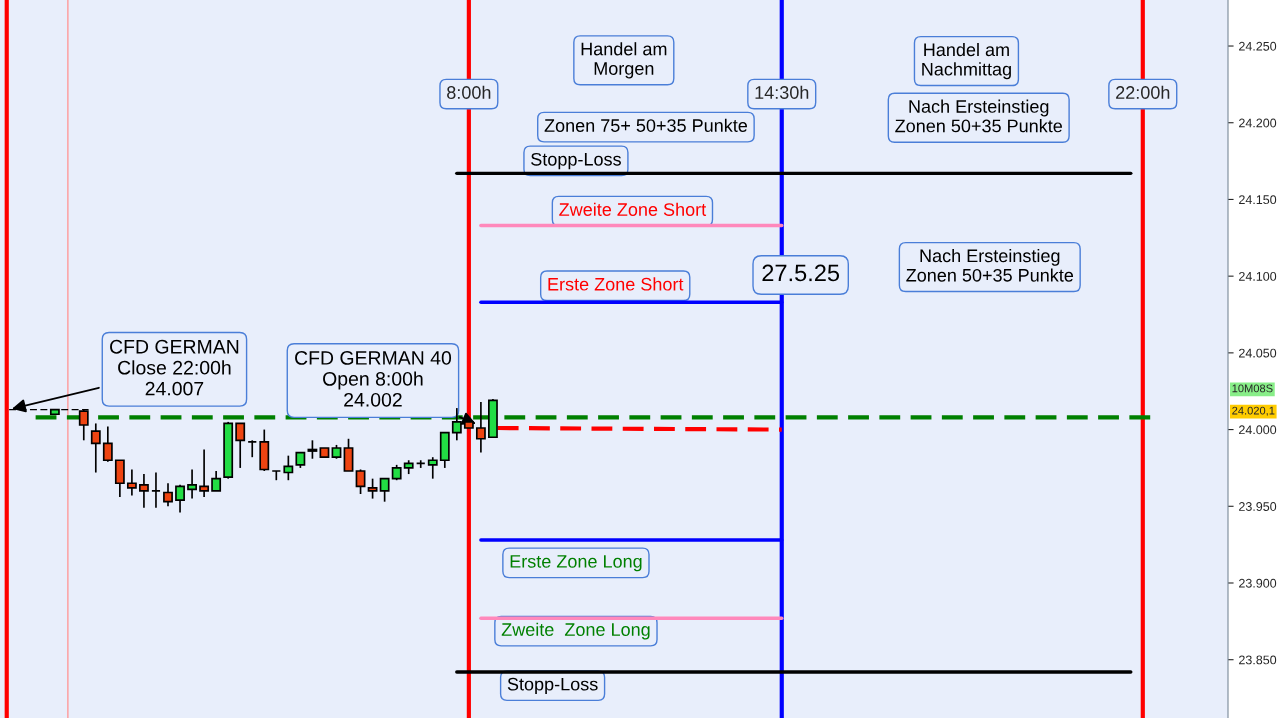  Describe the element at coordinates (1258, 660) in the screenshot. I see `y-tick-label: 23.850` at that location.